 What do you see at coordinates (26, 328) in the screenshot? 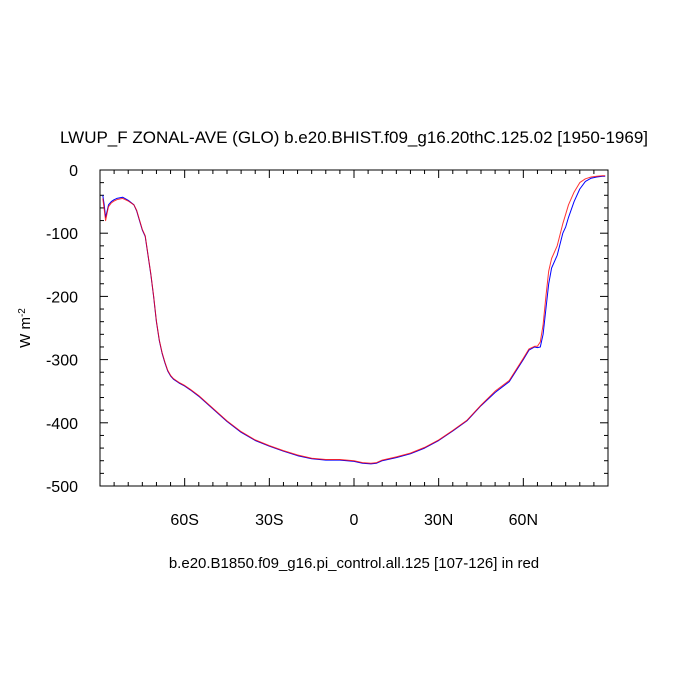
I see `y-axis-label: W m-2` at bounding box center [26, 328].